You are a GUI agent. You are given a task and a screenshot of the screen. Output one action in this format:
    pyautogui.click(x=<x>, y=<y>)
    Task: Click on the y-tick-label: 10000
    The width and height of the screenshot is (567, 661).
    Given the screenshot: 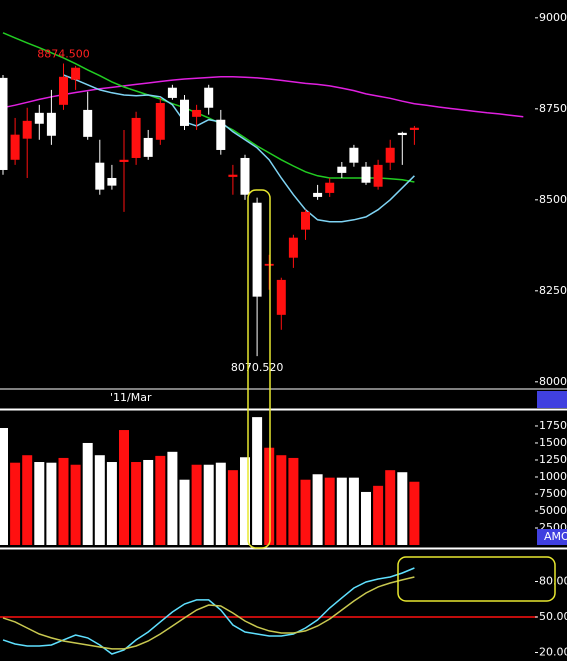 What is the action you would take?
    pyautogui.click(x=553, y=476)
    